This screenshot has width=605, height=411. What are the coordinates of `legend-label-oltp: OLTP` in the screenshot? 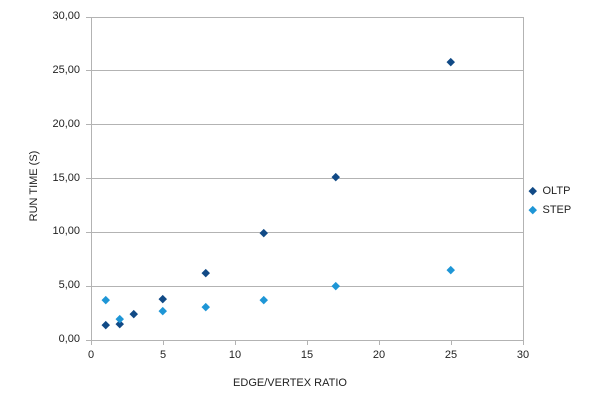 It's located at (556, 191).